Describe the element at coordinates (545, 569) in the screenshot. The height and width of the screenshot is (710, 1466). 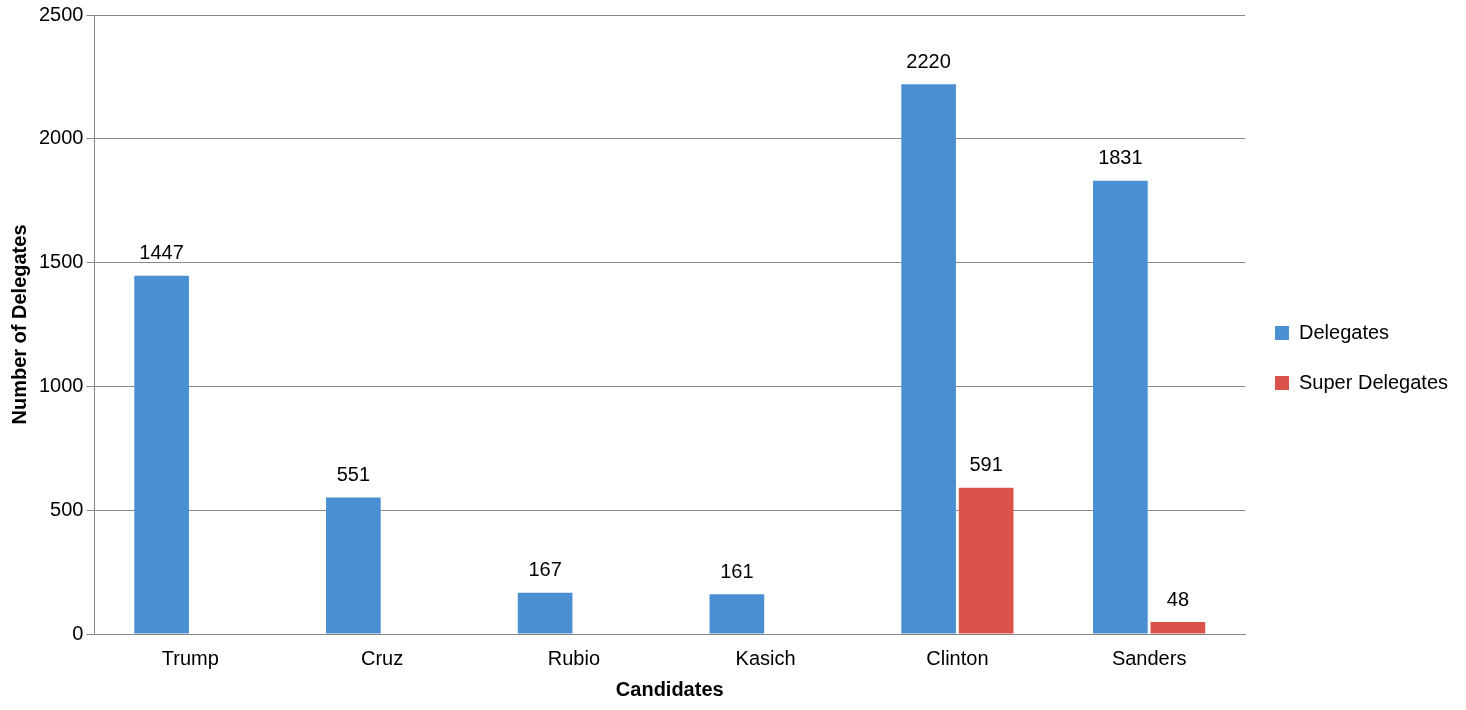
I see `data-label: 167` at that location.